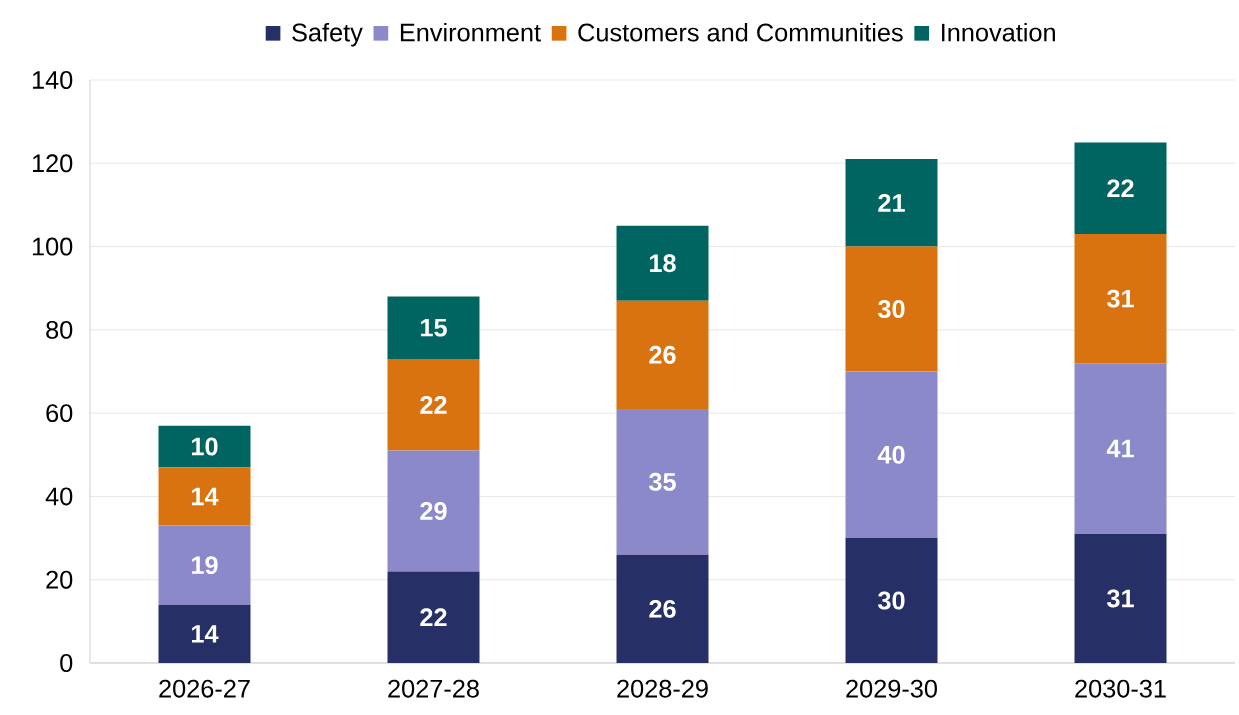  What do you see at coordinates (59, 496) in the screenshot?
I see `y-tick-label: 40` at bounding box center [59, 496].